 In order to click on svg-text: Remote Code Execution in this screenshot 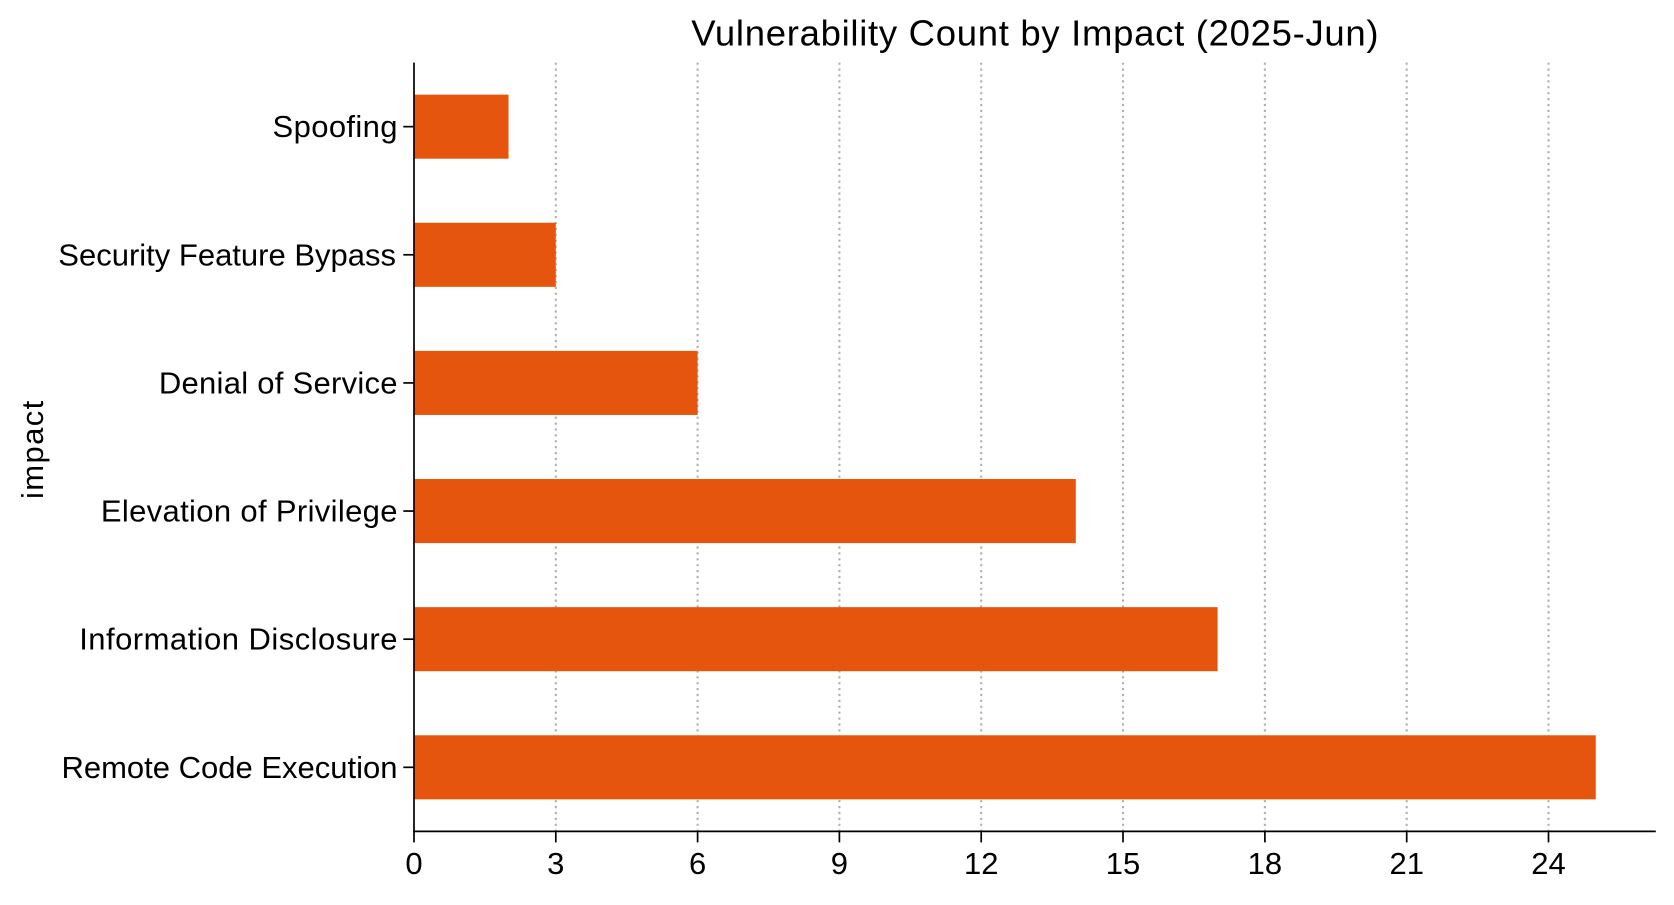, I will do `click(229, 767)`.